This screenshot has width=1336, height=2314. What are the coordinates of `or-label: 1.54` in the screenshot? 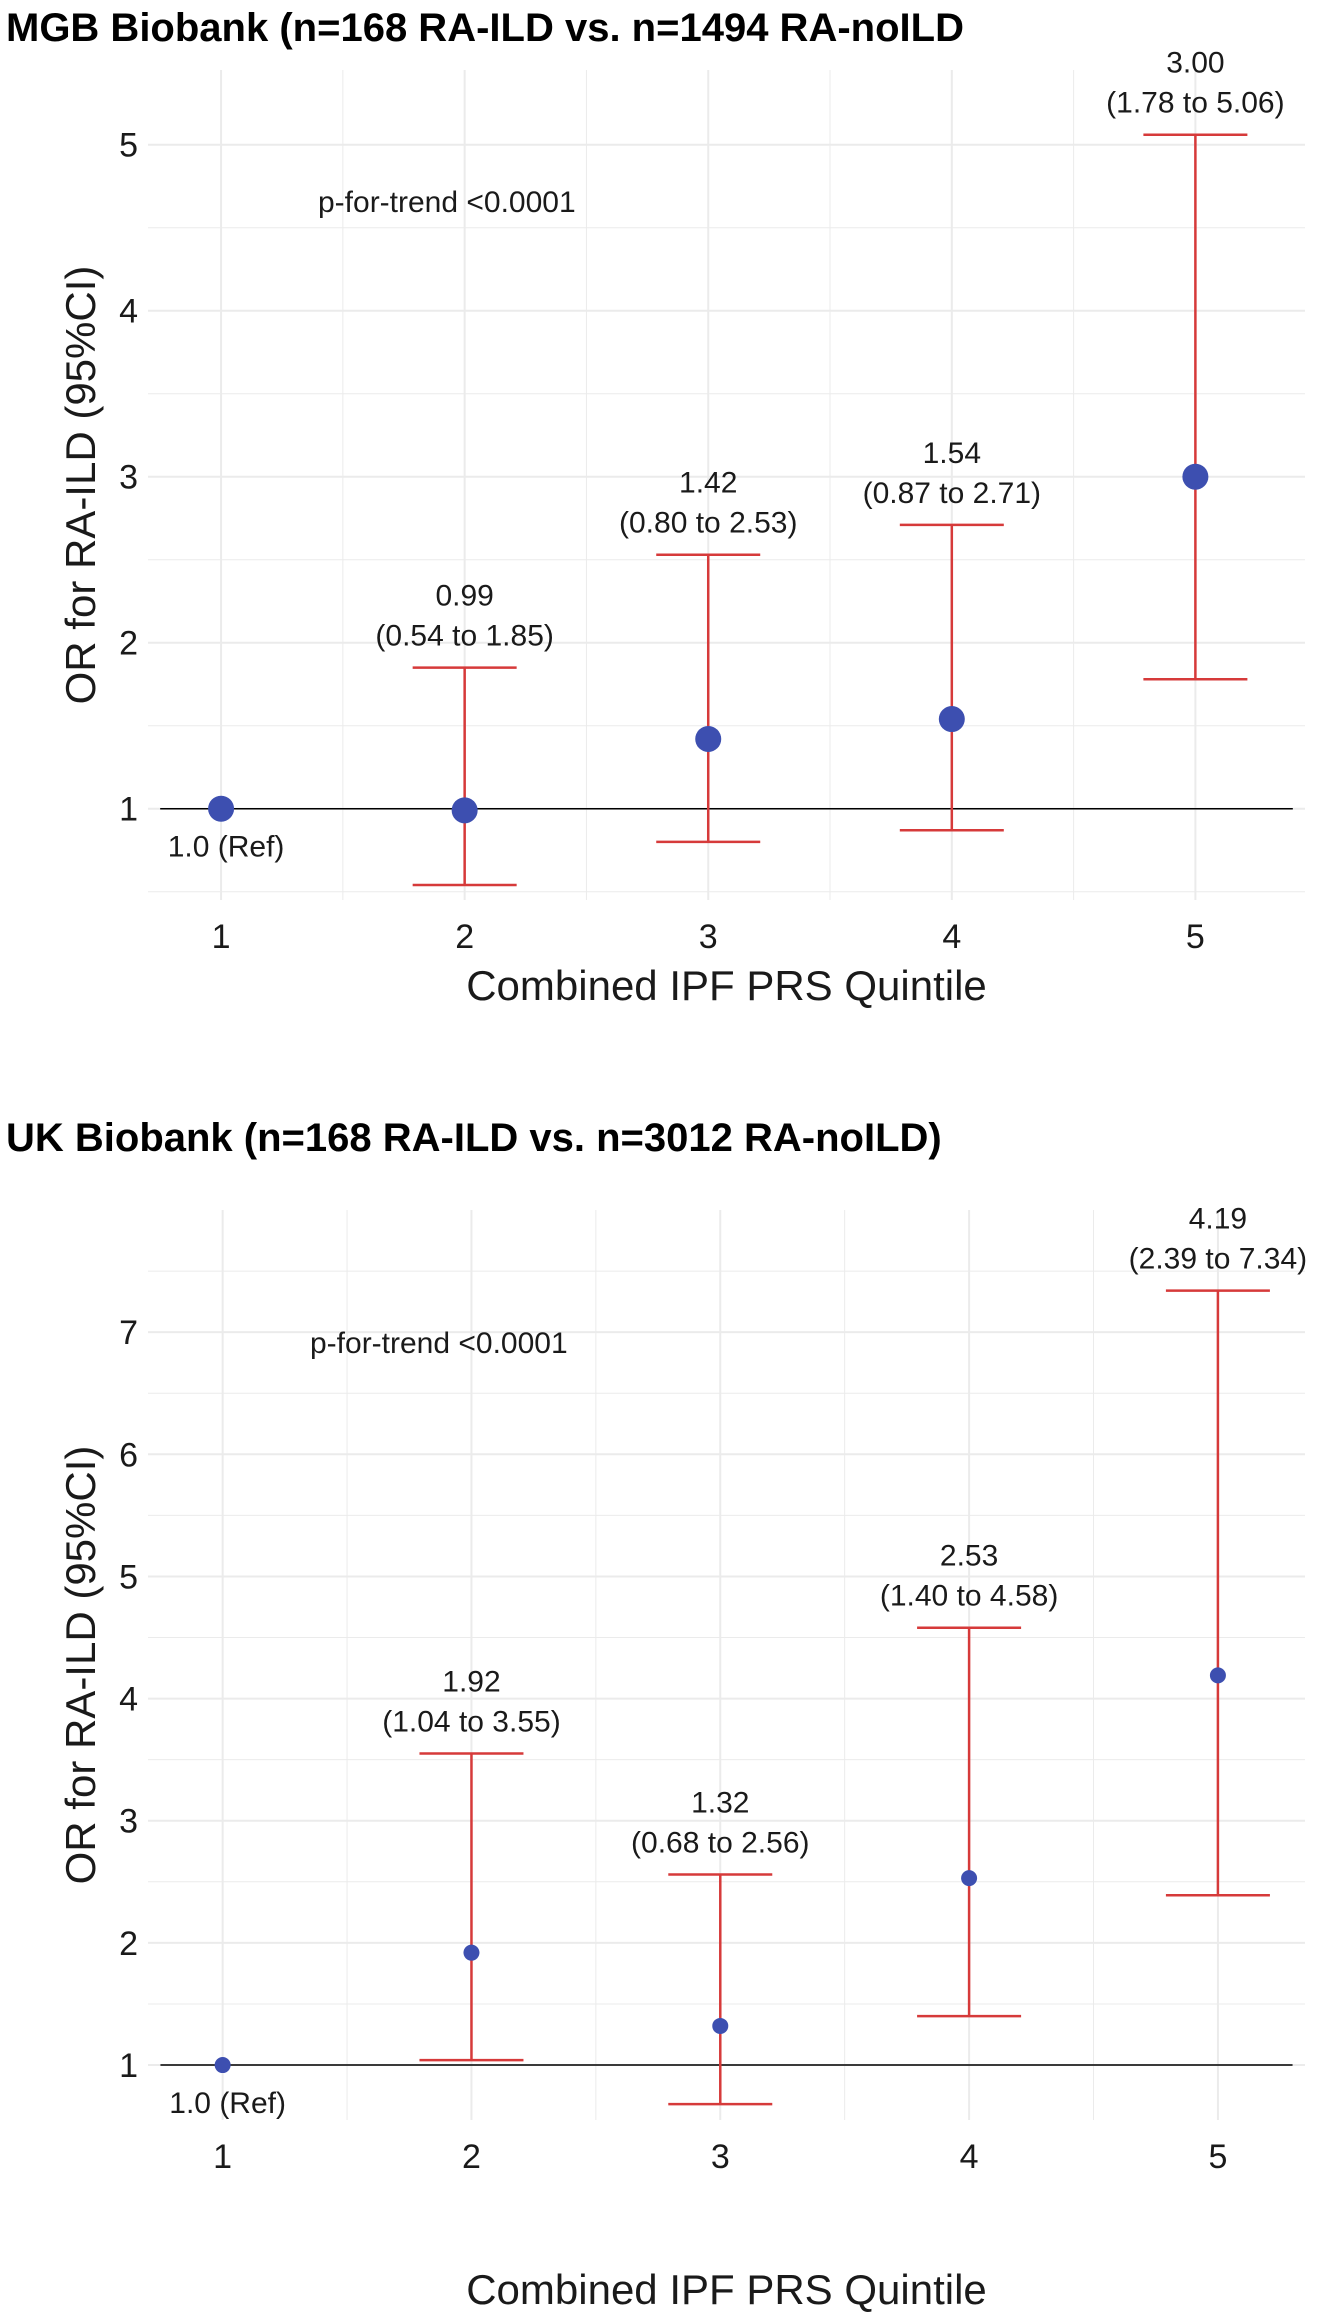 It's located at (952, 453).